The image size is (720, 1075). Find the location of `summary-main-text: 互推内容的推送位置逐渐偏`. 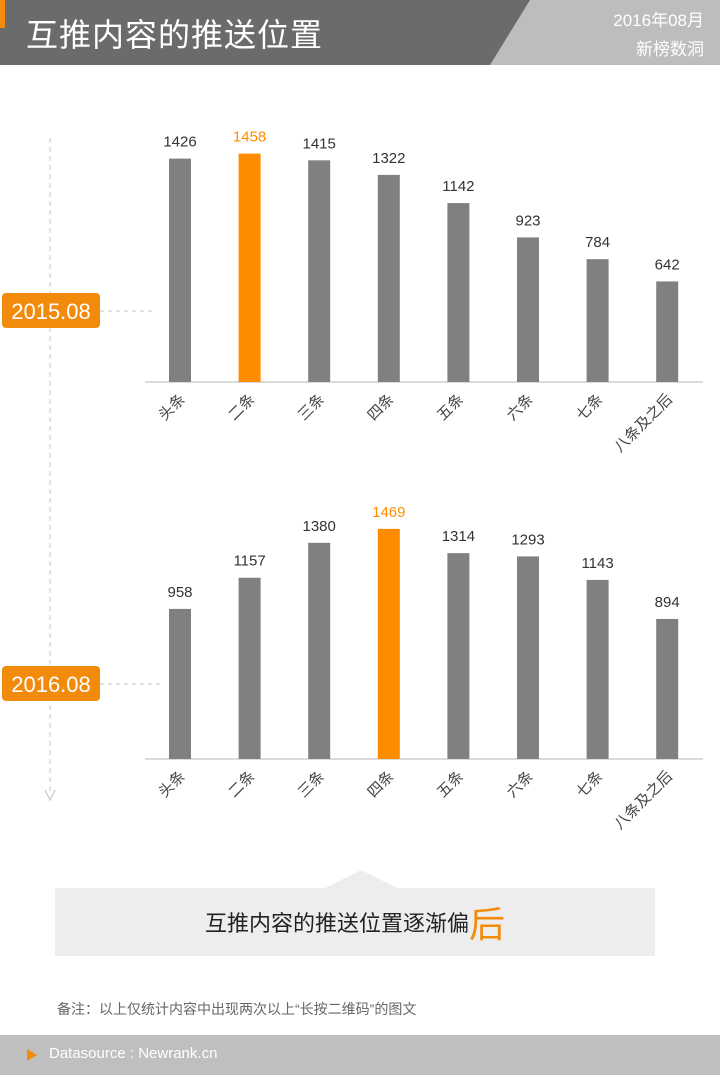

summary-main-text: 互推内容的推送位置逐渐偏 is located at coordinates (336, 923).